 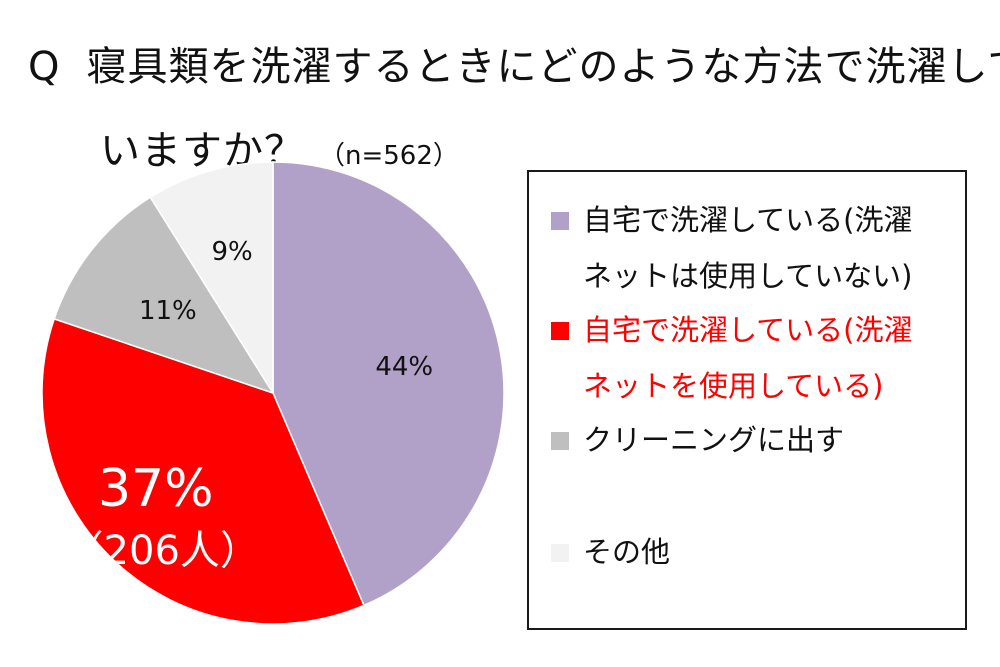 I want to click on legend-label-line-1: その他, so click(x=627, y=552).